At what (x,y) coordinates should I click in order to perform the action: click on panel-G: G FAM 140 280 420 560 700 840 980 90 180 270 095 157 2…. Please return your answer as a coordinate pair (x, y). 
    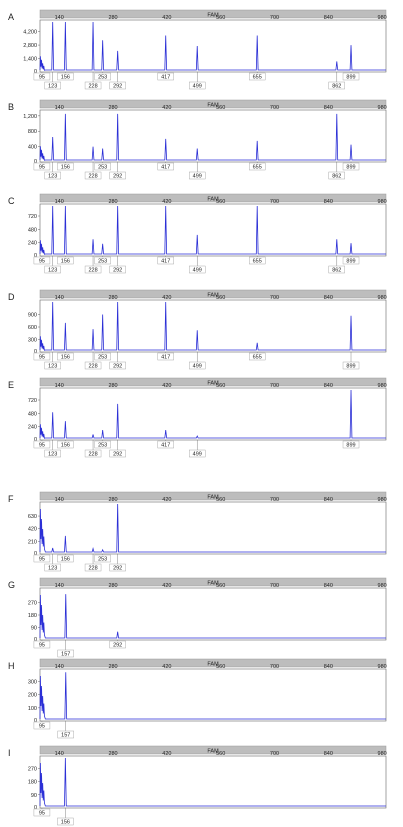
    Looking at the image, I should click on (197, 617).